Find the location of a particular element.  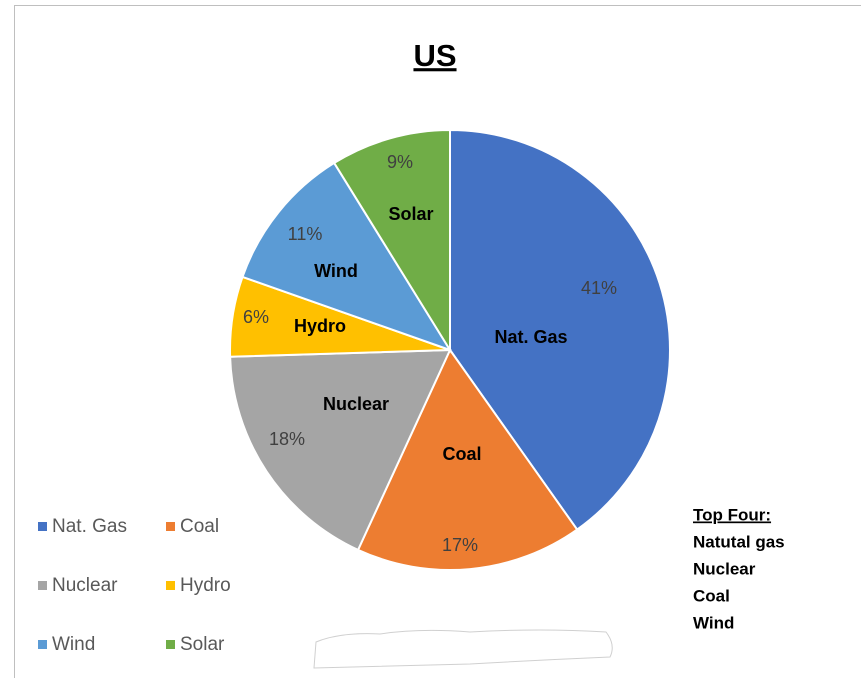

scribble is located at coordinates (463, 649).